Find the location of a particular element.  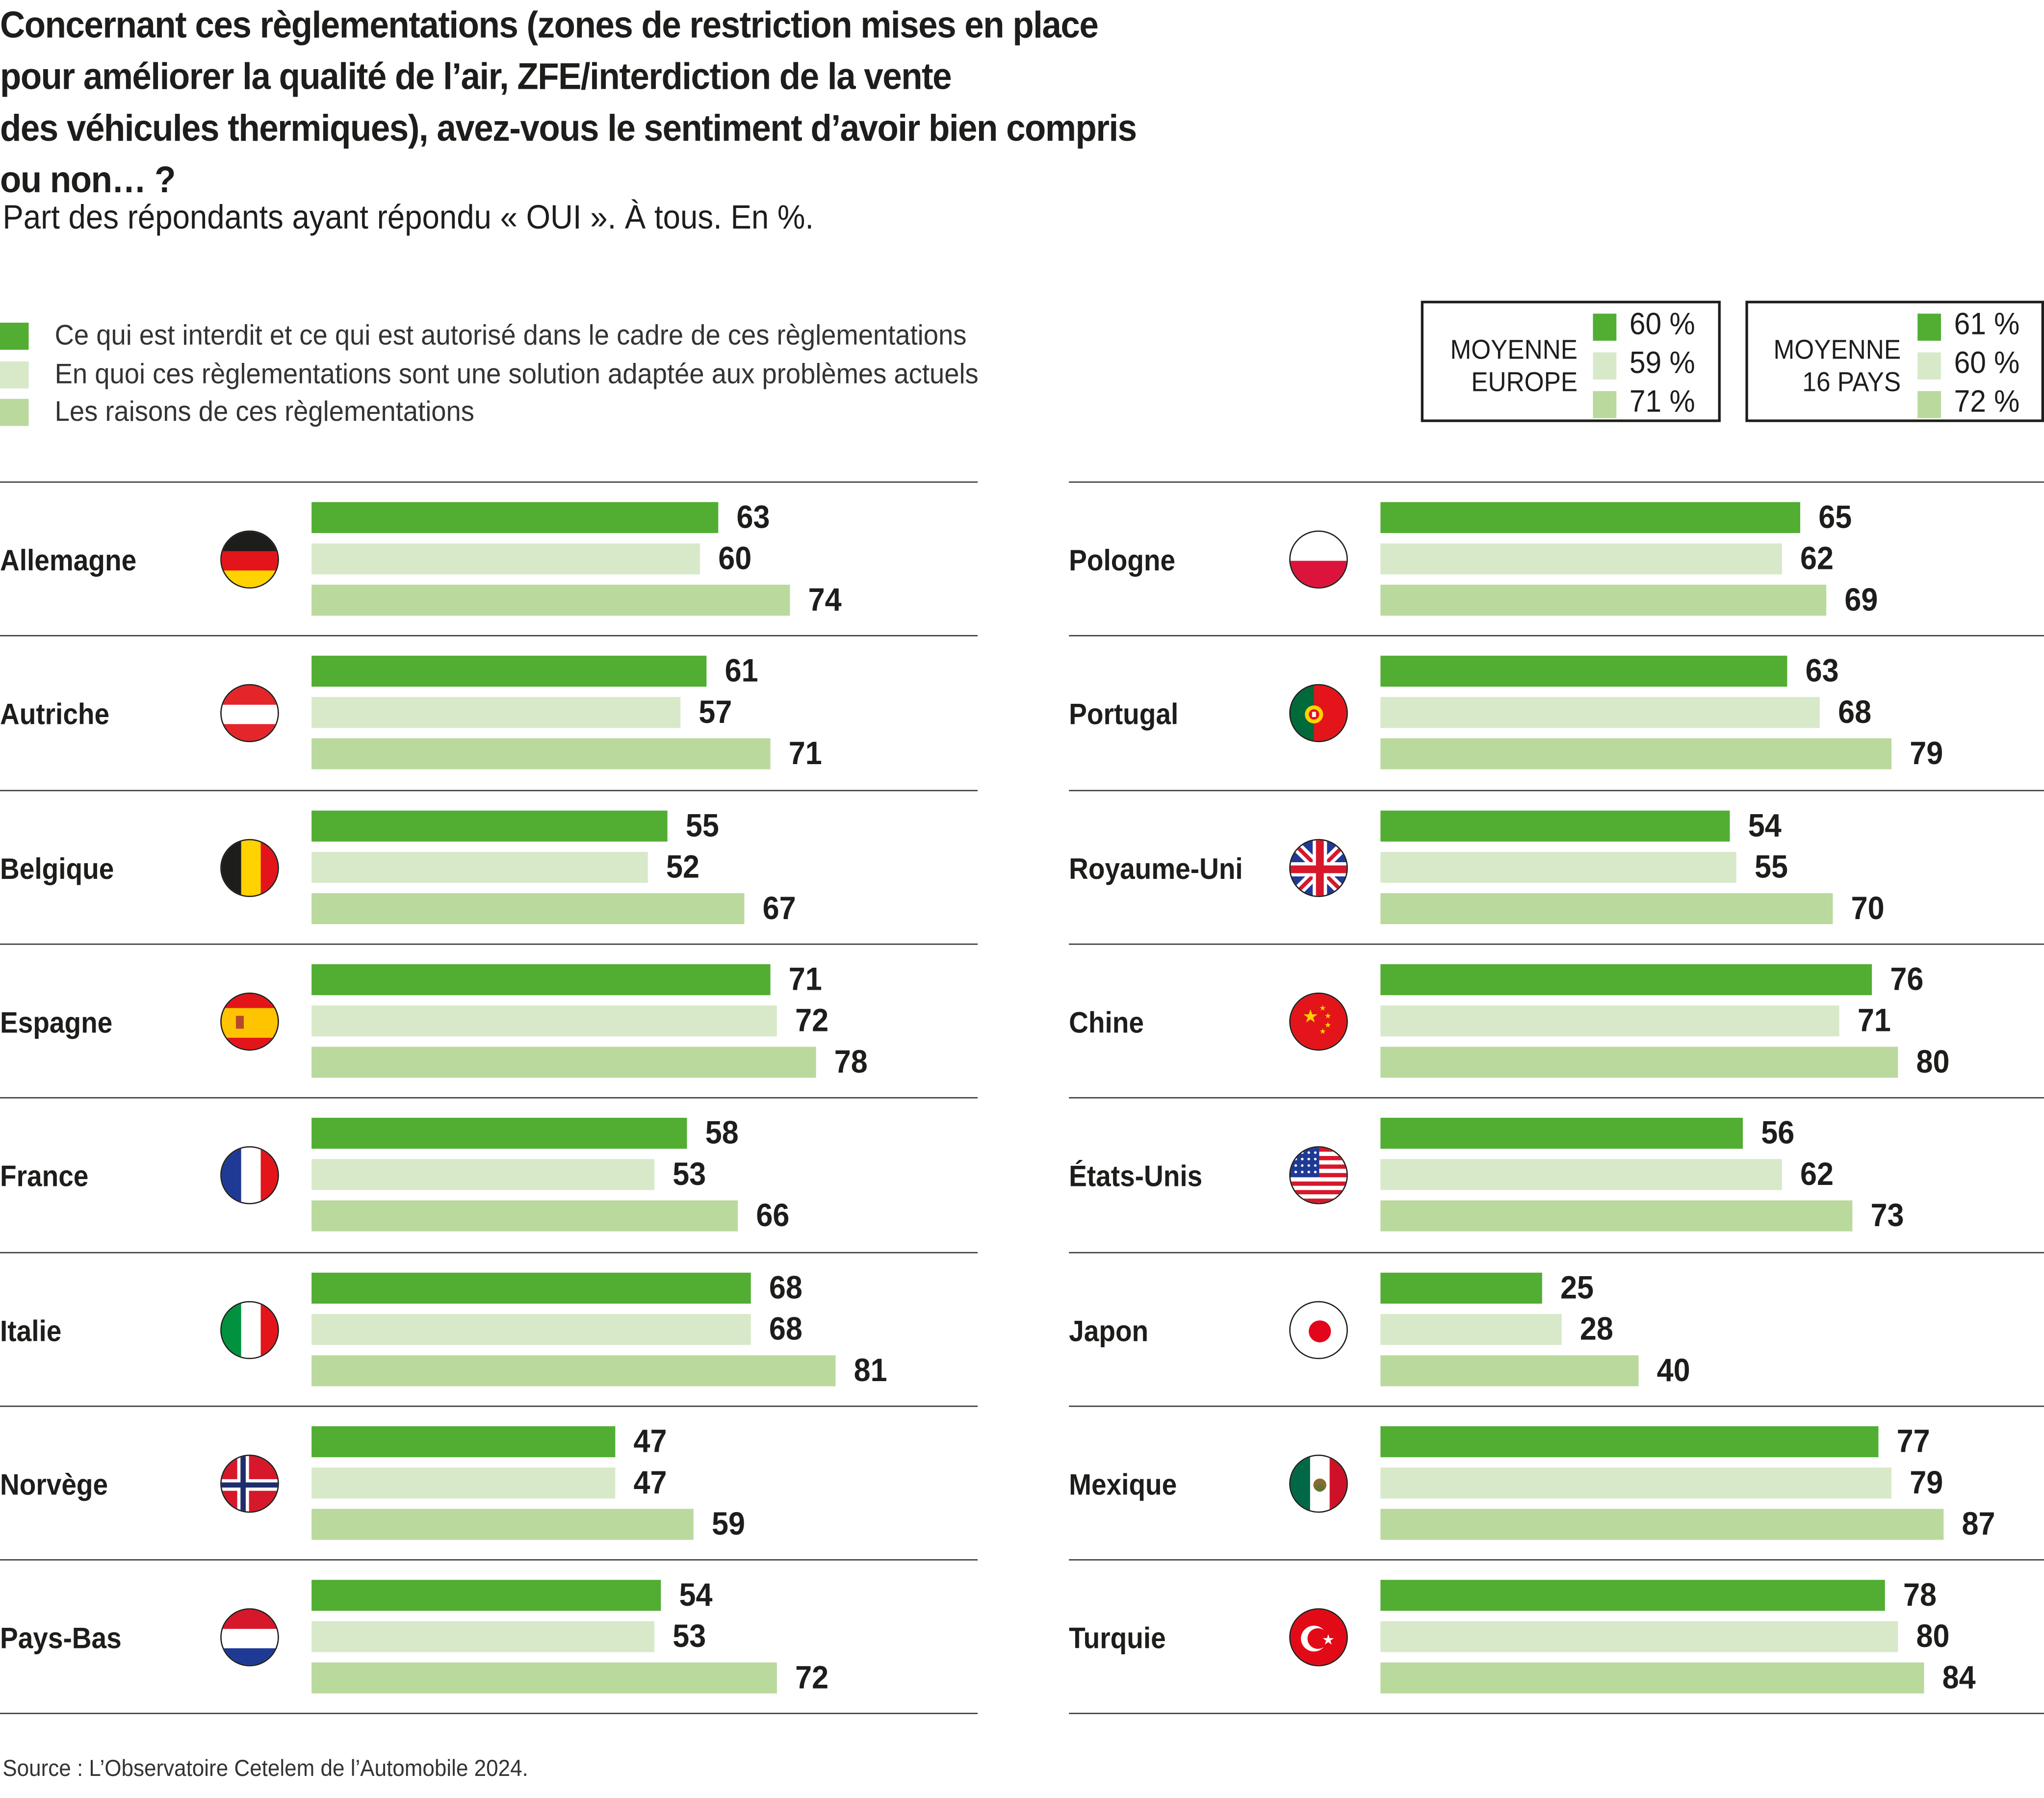

country-row: France 58 53 66 is located at coordinates (489, 1174).